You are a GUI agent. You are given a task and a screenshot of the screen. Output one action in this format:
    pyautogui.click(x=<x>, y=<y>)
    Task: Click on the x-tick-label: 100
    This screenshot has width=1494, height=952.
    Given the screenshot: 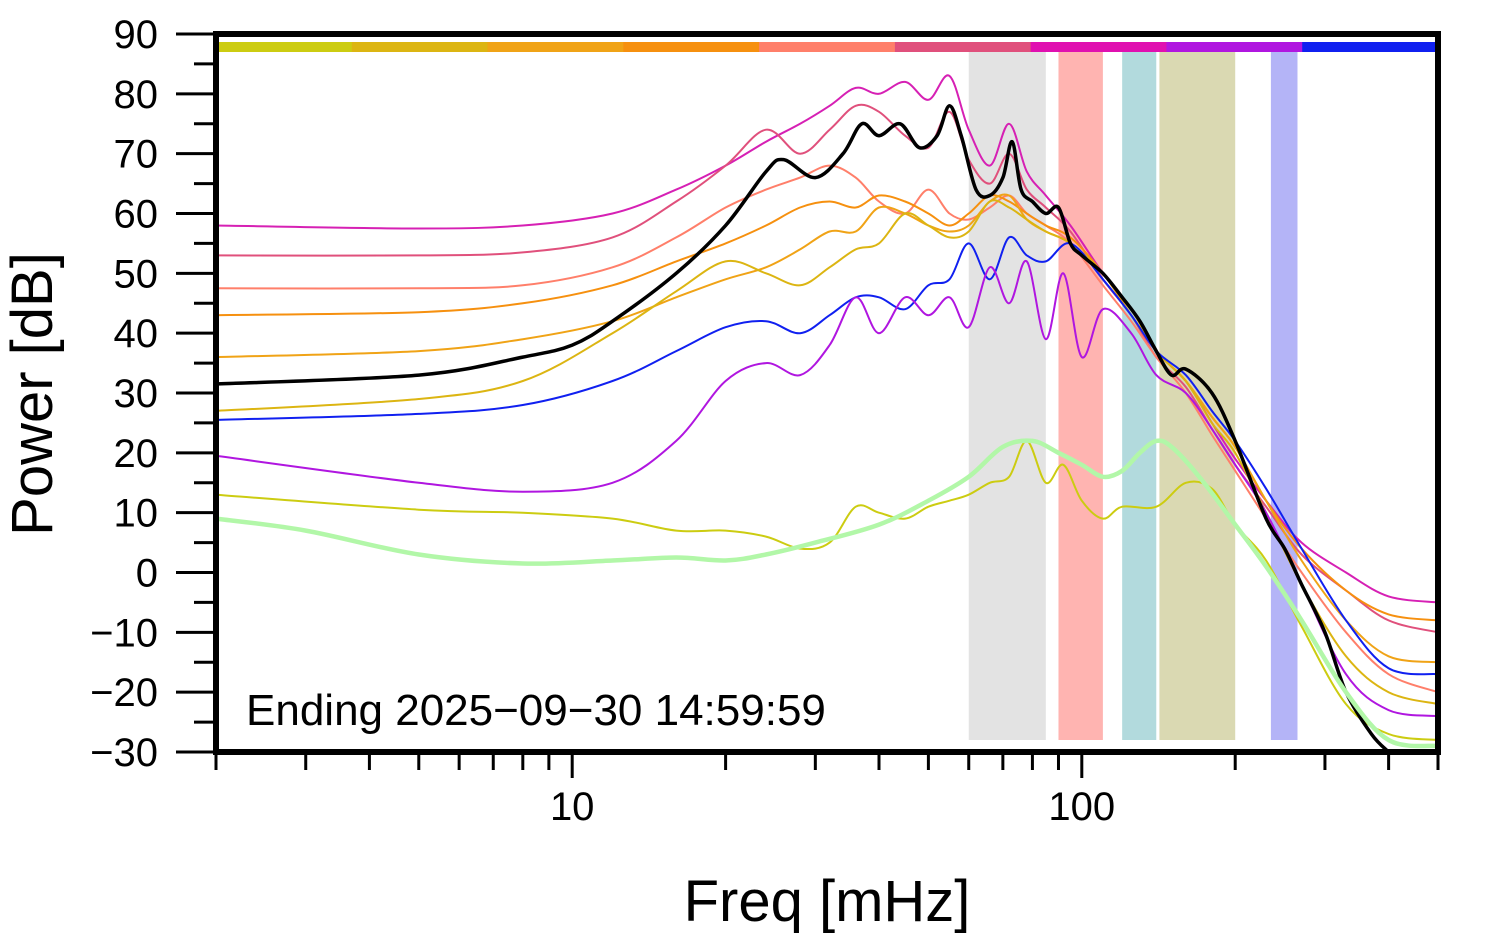 What is the action you would take?
    pyautogui.click(x=1081, y=807)
    